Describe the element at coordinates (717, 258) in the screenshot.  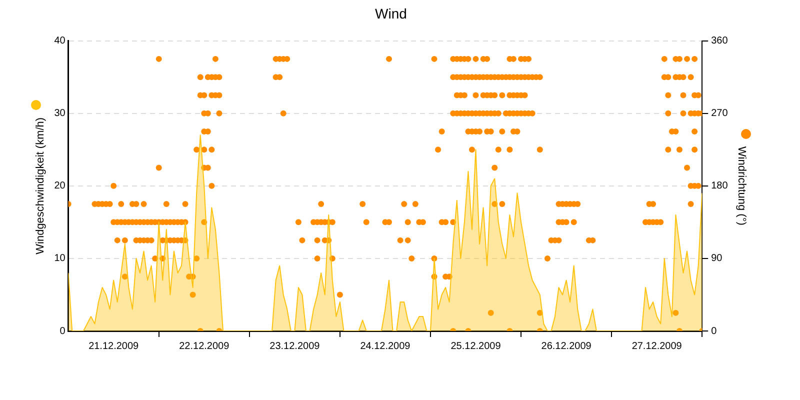
I see `y2-tick-label: 90` at that location.